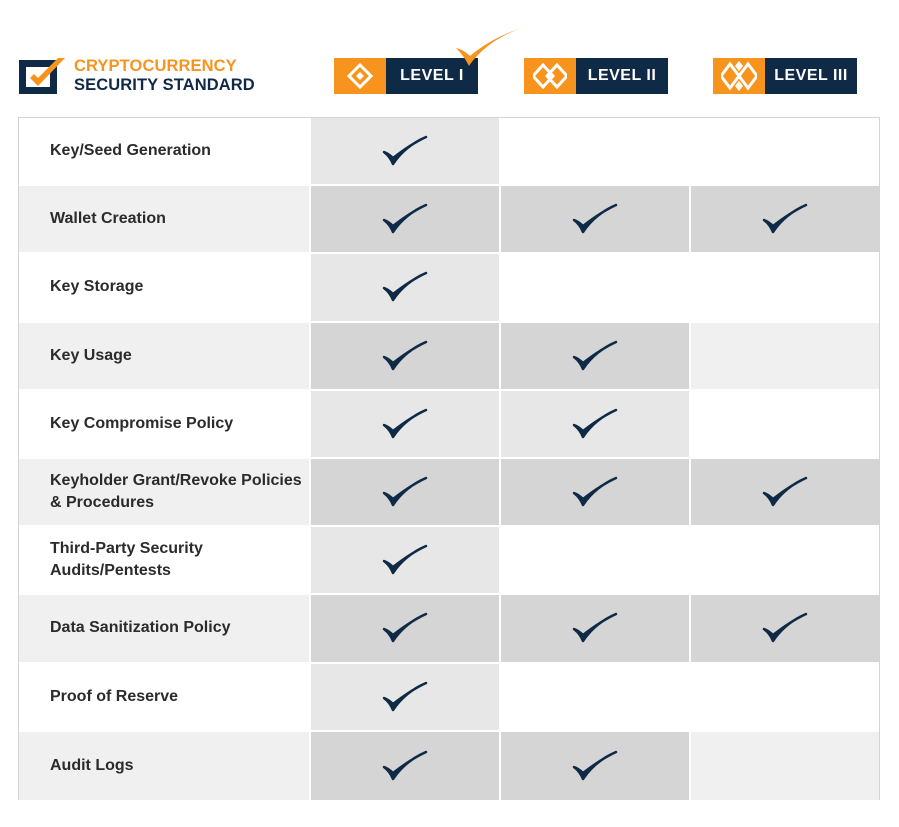 Image resolution: width=899 pixels, height=827 pixels. Describe the element at coordinates (165, 696) in the screenshot. I see `row-label: Proof of Reserve` at that location.